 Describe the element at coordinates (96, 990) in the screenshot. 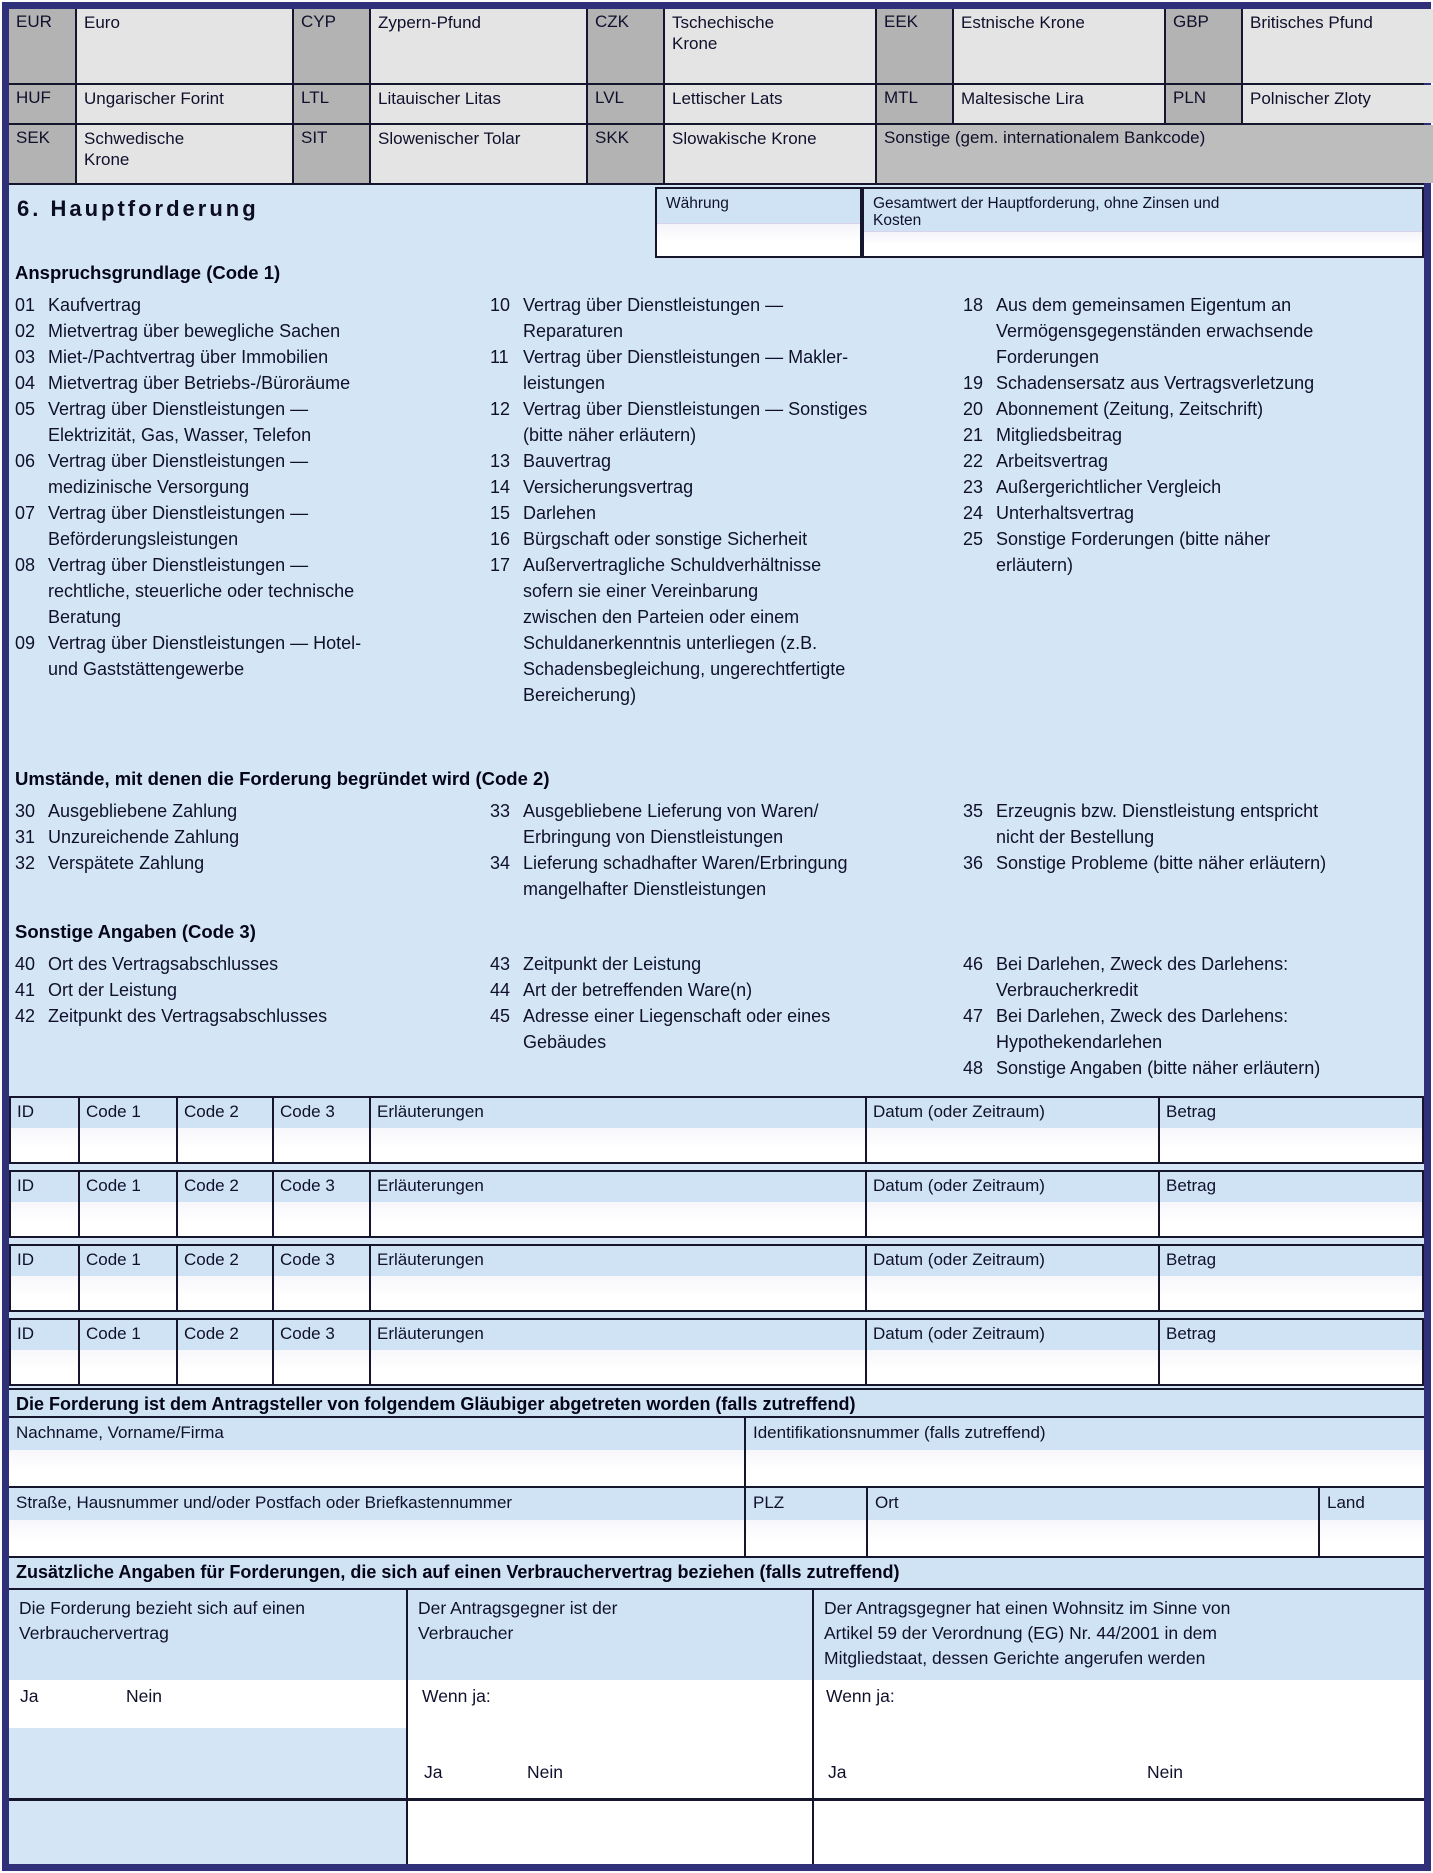

I see `code-item: 41 Ort der Leistung` at that location.